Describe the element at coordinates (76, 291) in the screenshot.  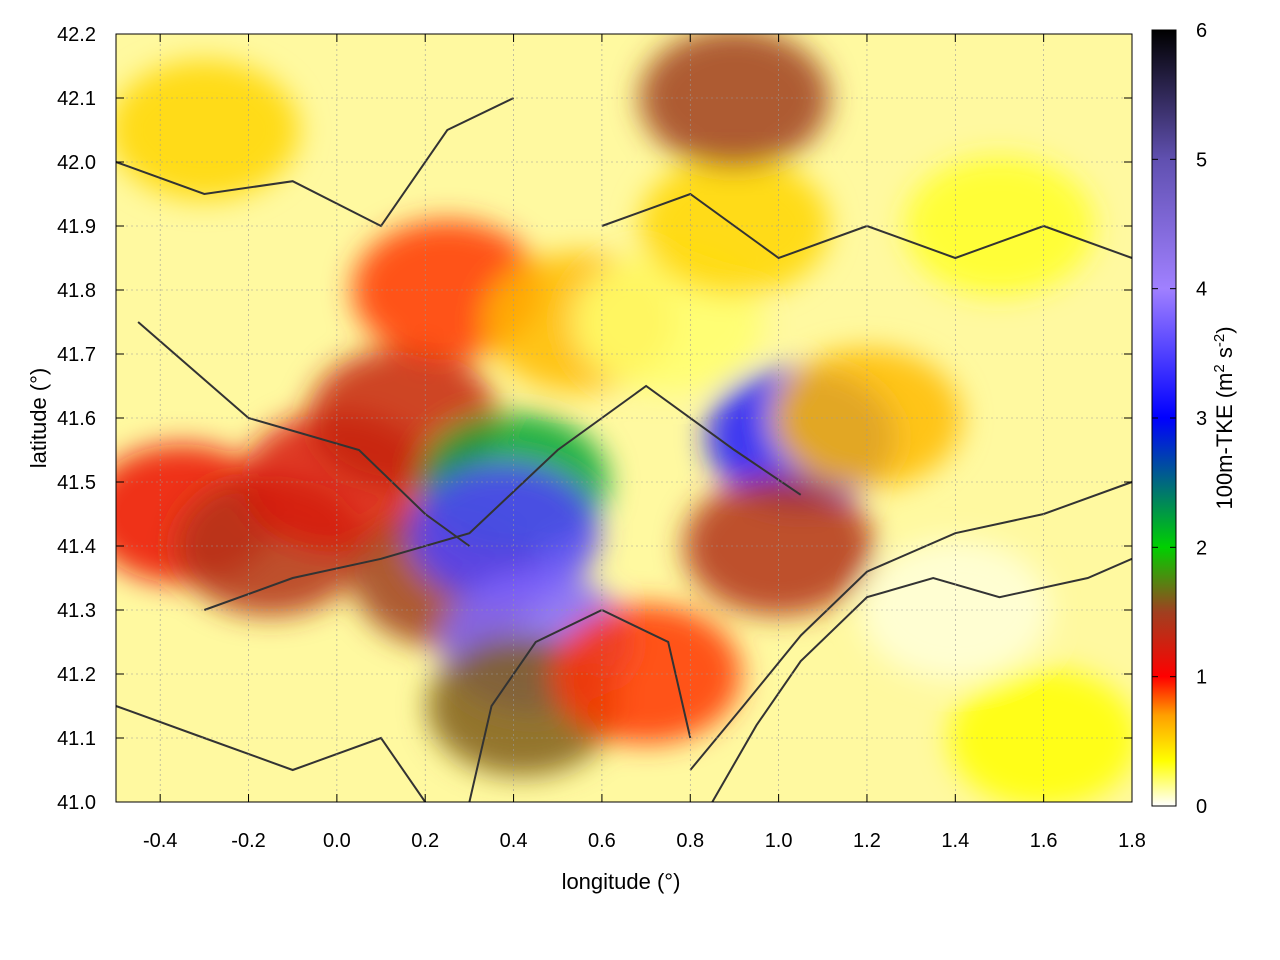
I see `y-tick-label: 41.8` at that location.